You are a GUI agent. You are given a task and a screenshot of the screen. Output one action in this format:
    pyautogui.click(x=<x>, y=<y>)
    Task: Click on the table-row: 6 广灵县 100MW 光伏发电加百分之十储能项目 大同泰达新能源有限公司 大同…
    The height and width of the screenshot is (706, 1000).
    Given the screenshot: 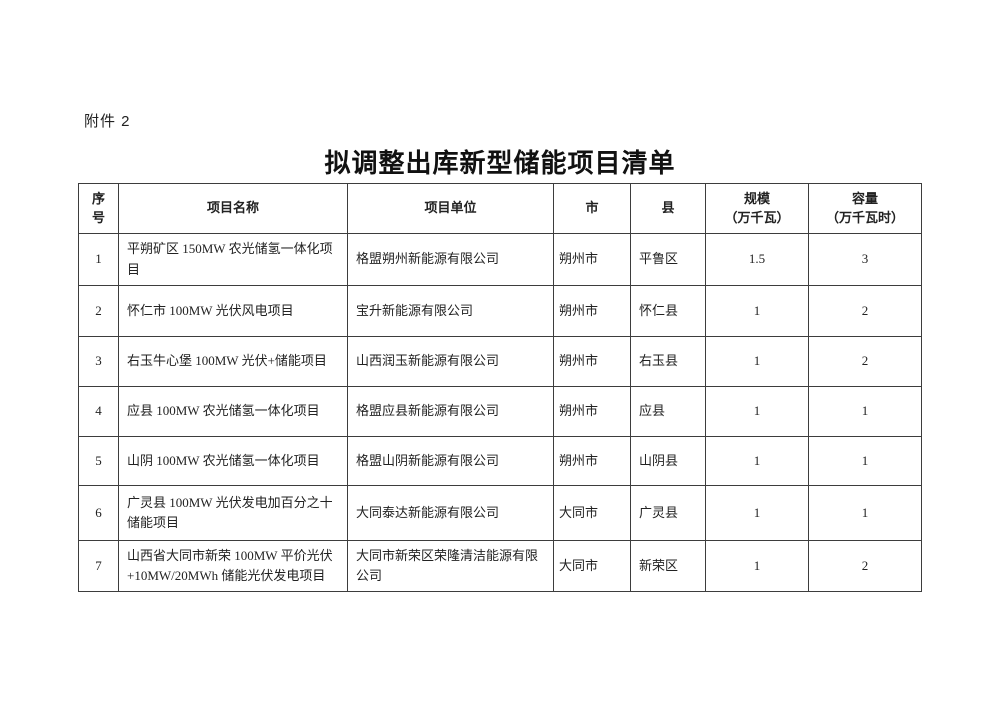 What is the action you would take?
    pyautogui.click(x=500, y=513)
    